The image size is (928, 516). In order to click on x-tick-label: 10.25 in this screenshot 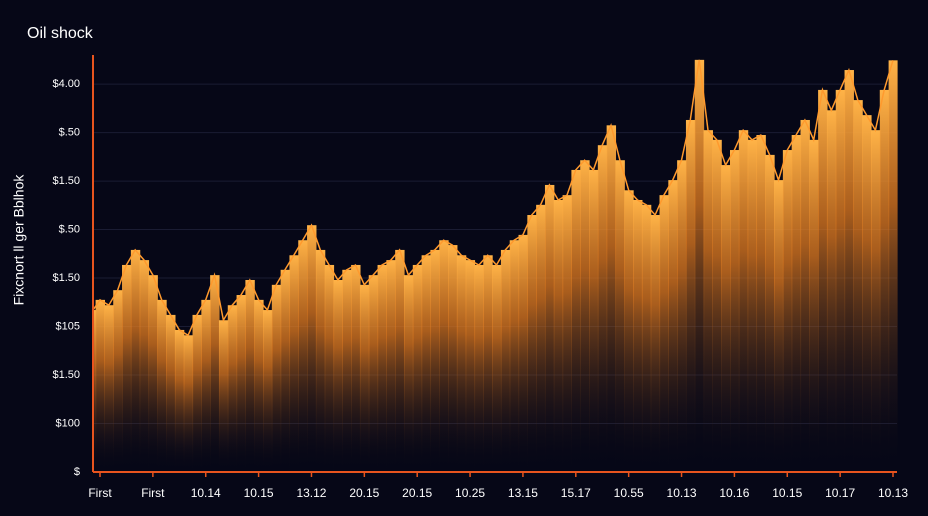, I will do `click(470, 493)`.